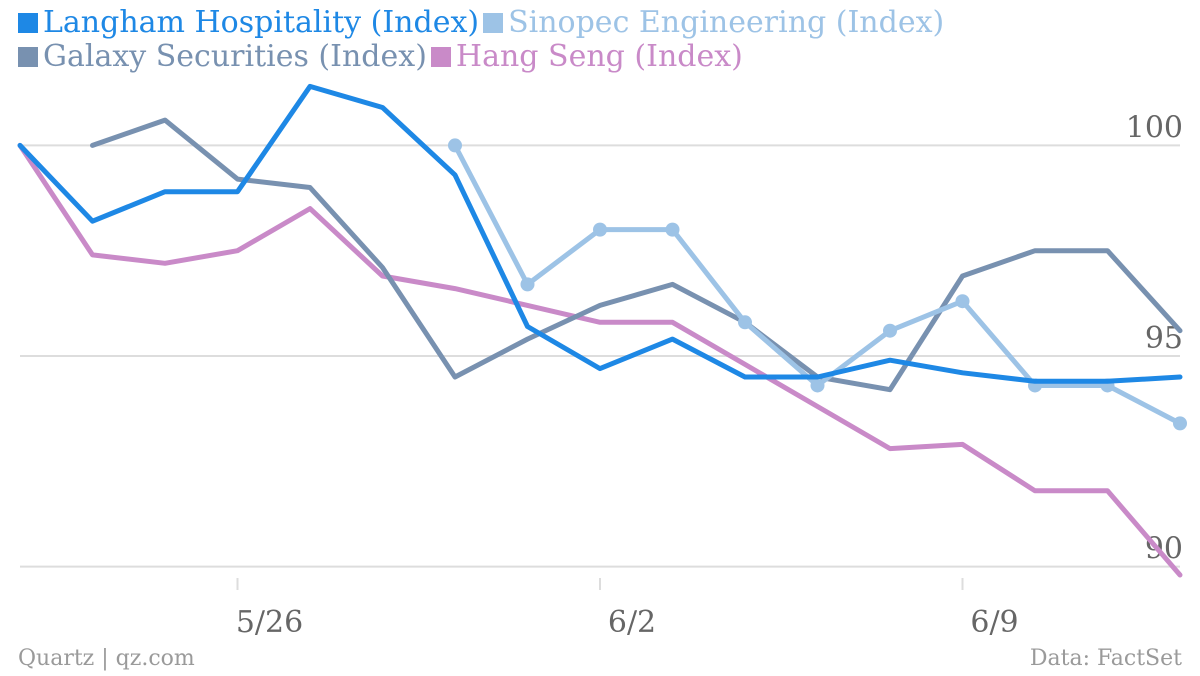 The width and height of the screenshot is (1200, 676). I want to click on legend-item-sinopec: Sinopec Engineering (Index), so click(713, 23).